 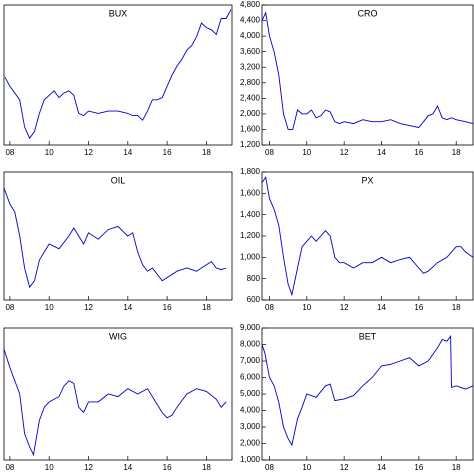 What do you see at coordinates (250, 66) in the screenshot?
I see `y-tick-label: 3,200` at bounding box center [250, 66].